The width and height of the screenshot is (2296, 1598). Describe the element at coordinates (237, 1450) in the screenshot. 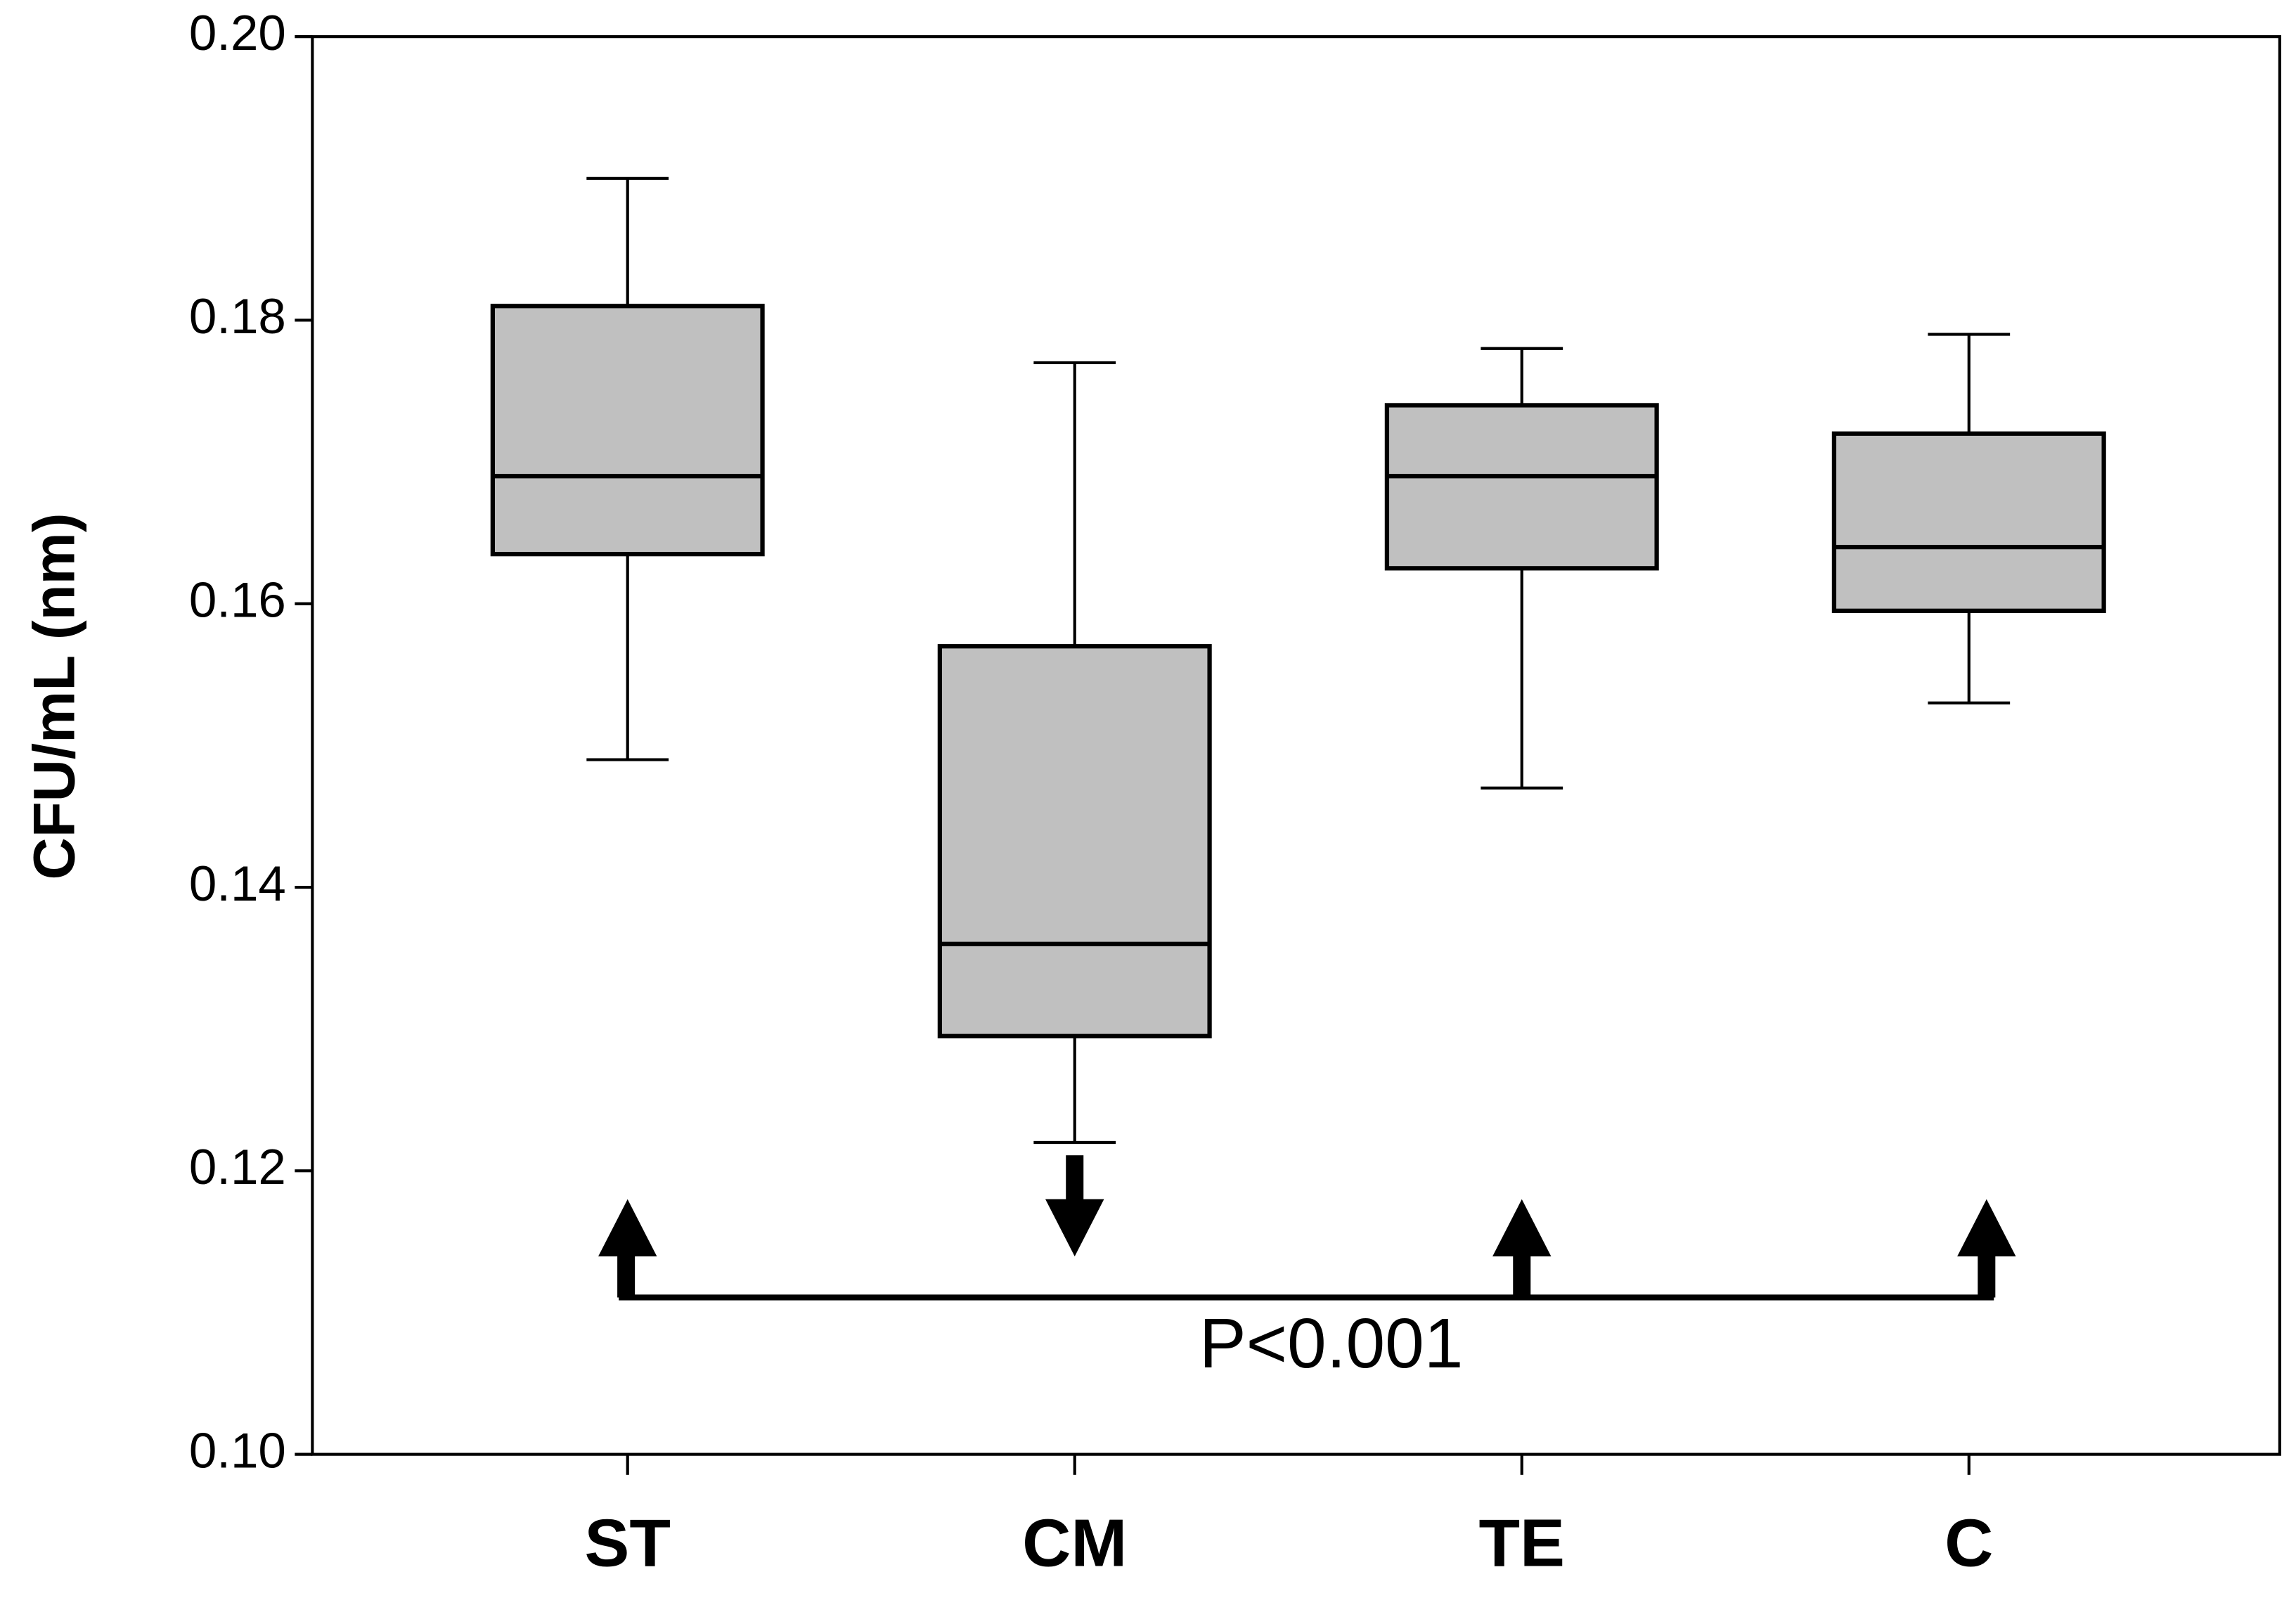

I see `y-tick-label: 0.10` at that location.